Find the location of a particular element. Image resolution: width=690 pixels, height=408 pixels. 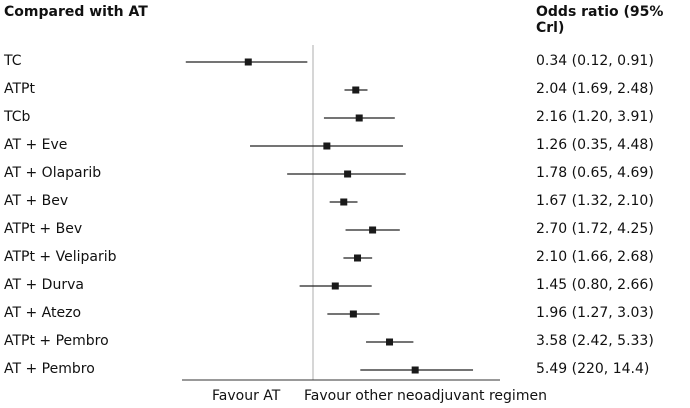

row-label: AT + Bev is located at coordinates (36, 201).